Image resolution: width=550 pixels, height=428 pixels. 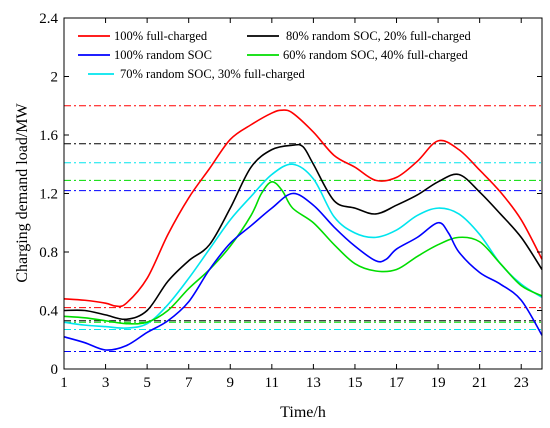 I want to click on legend-label-1: 80% random SOC, 20% full-charged, so click(x=379, y=36).